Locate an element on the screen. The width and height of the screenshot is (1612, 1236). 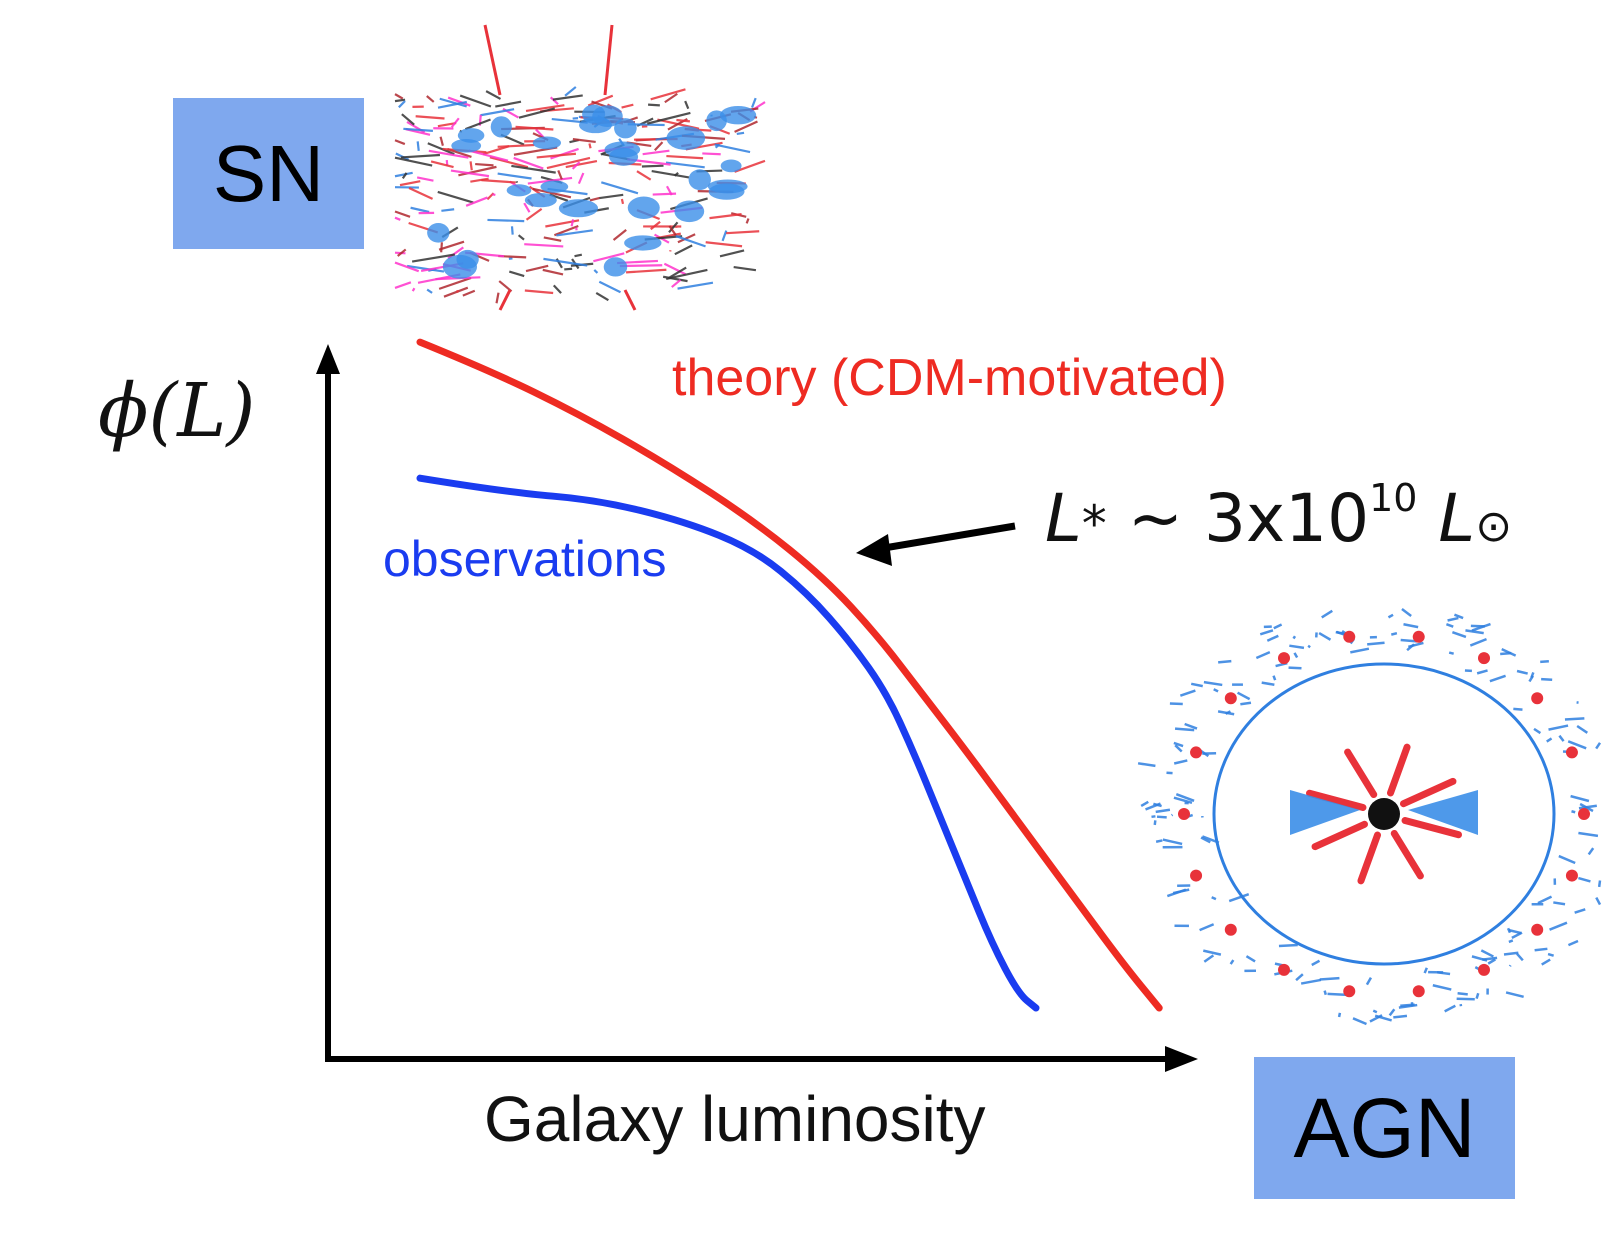
x-axis-label: Galaxy luminosity is located at coordinates (735, 1119).